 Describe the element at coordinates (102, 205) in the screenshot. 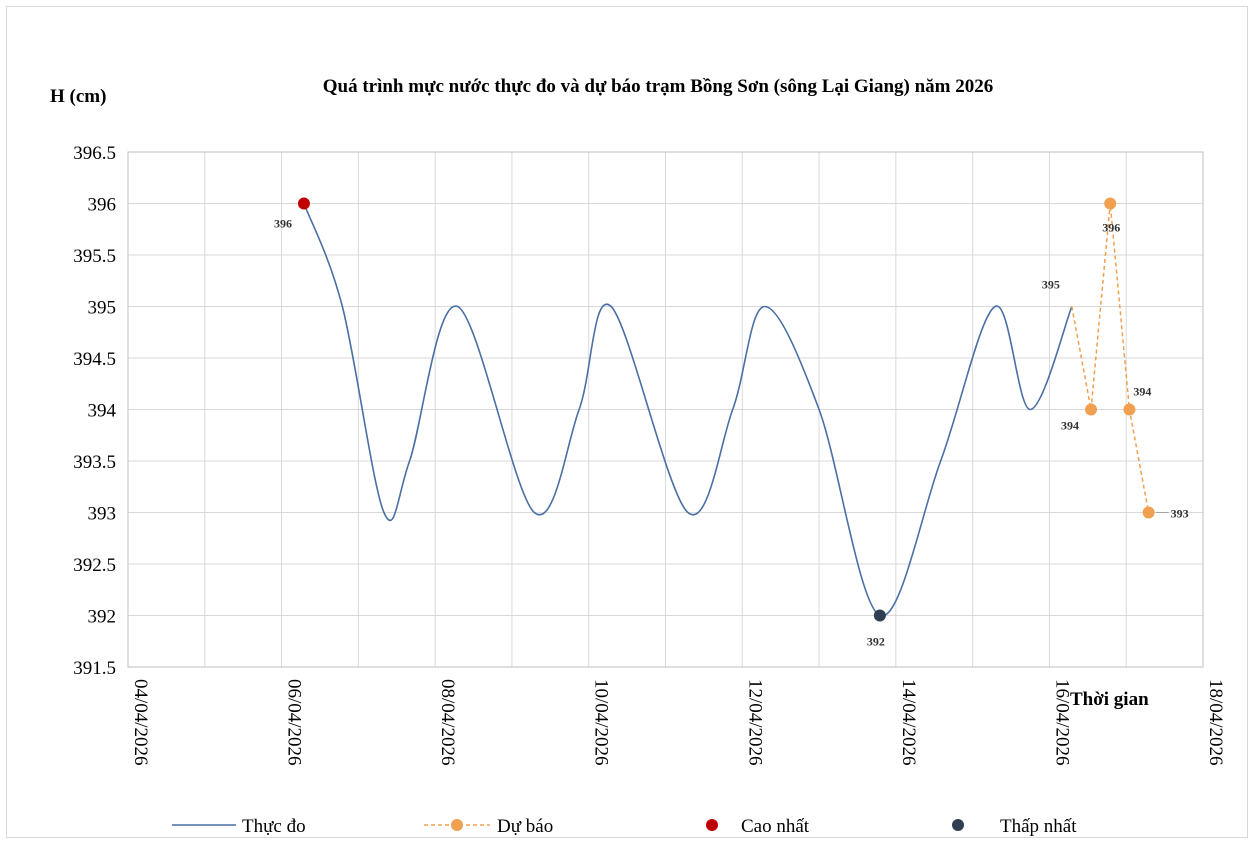

I see `y-tick-label: 396` at that location.